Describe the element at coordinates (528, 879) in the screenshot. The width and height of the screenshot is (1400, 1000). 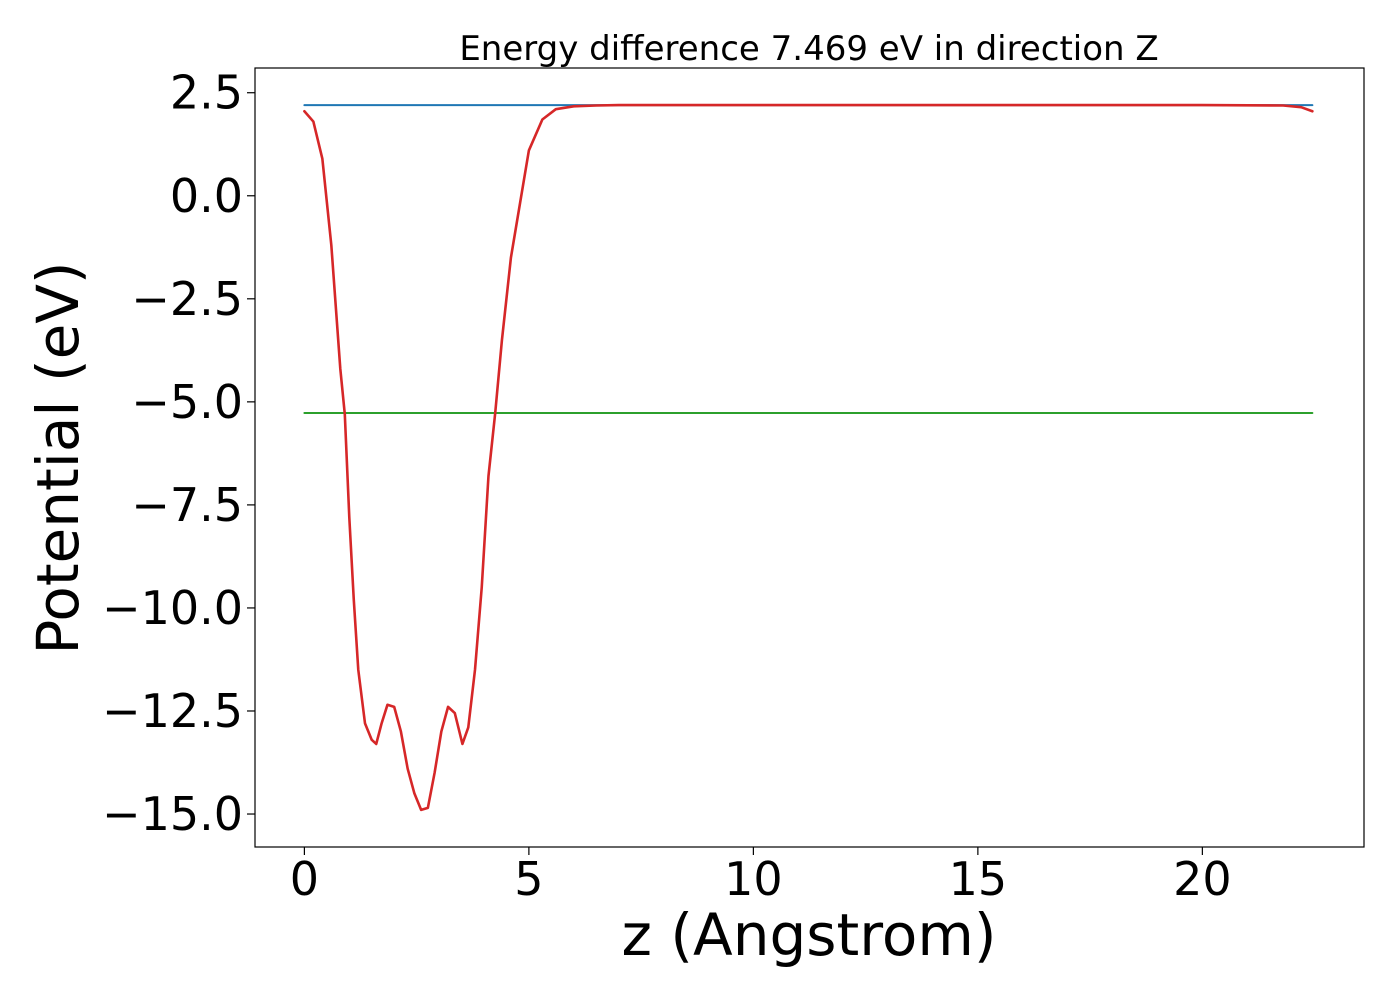
I see `x-tick-label: 5` at that location.